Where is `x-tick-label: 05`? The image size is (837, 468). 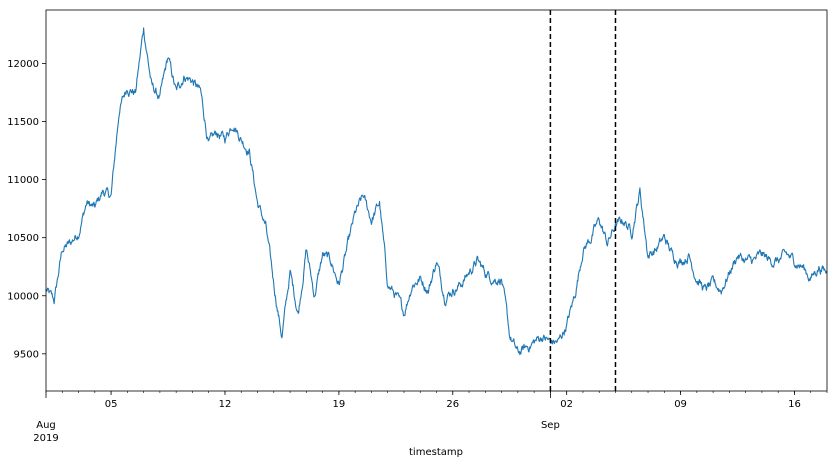
x-tick-label: 05 is located at coordinates (111, 404).